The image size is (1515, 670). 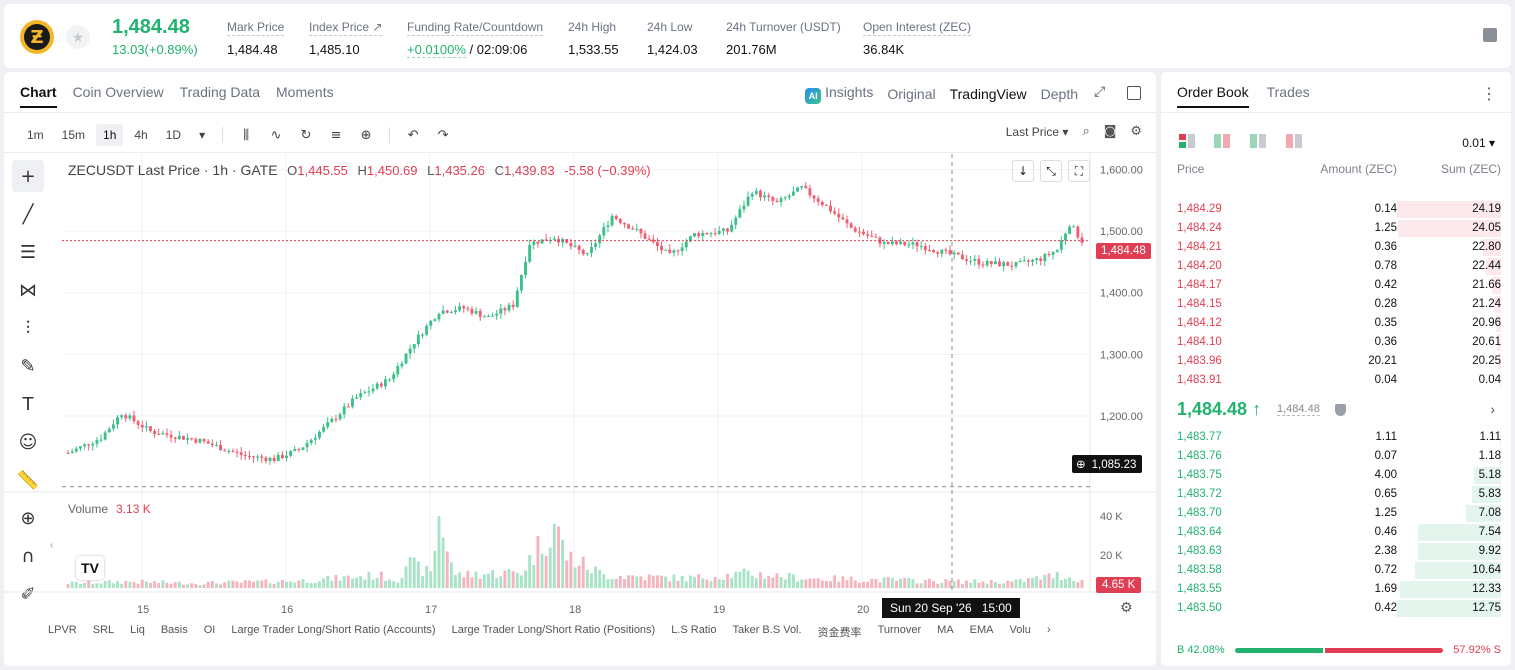 I want to click on tab-moments: Moments, so click(x=305, y=92).